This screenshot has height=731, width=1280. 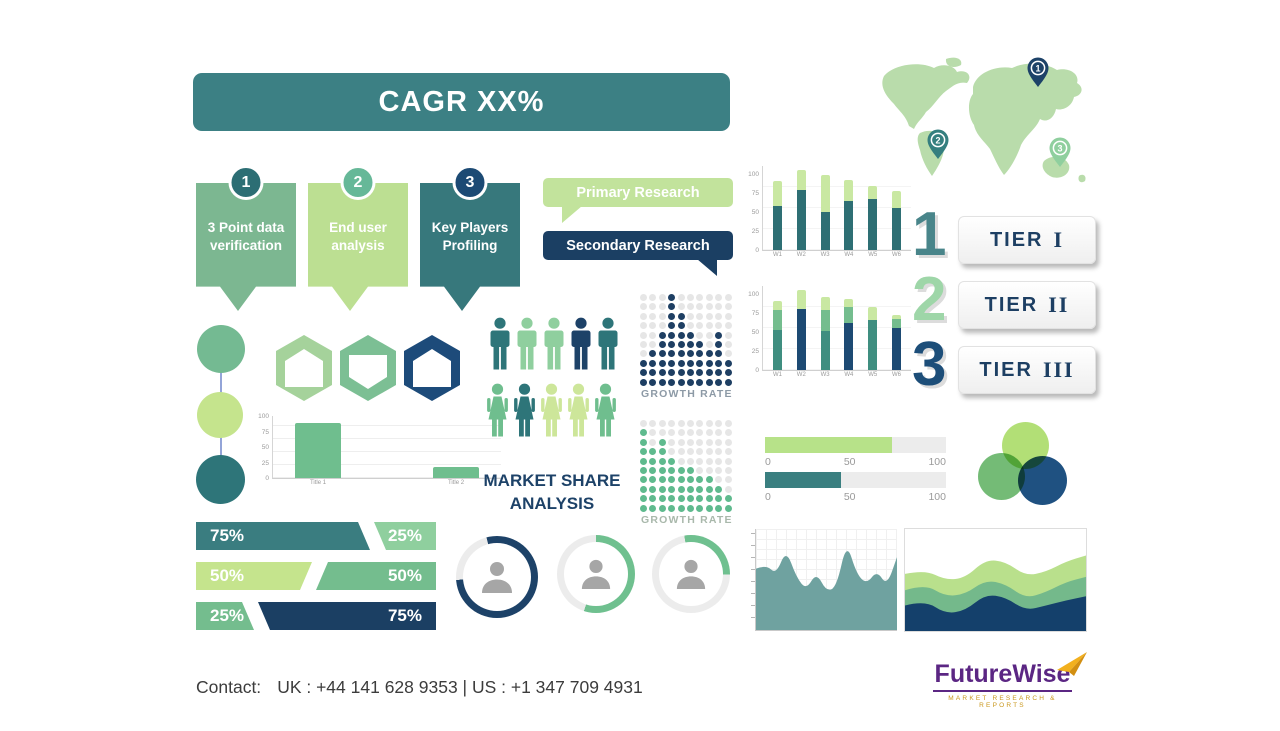 What do you see at coordinates (929, 364) in the screenshot?
I see `tier-number: 3` at bounding box center [929, 364].